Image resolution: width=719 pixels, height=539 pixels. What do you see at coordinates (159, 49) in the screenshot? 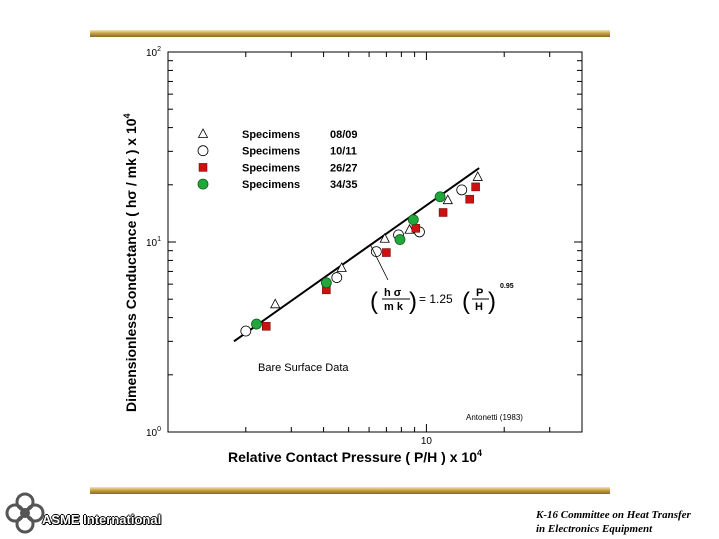
I see `y-tick-label-exp: 2` at bounding box center [159, 49].